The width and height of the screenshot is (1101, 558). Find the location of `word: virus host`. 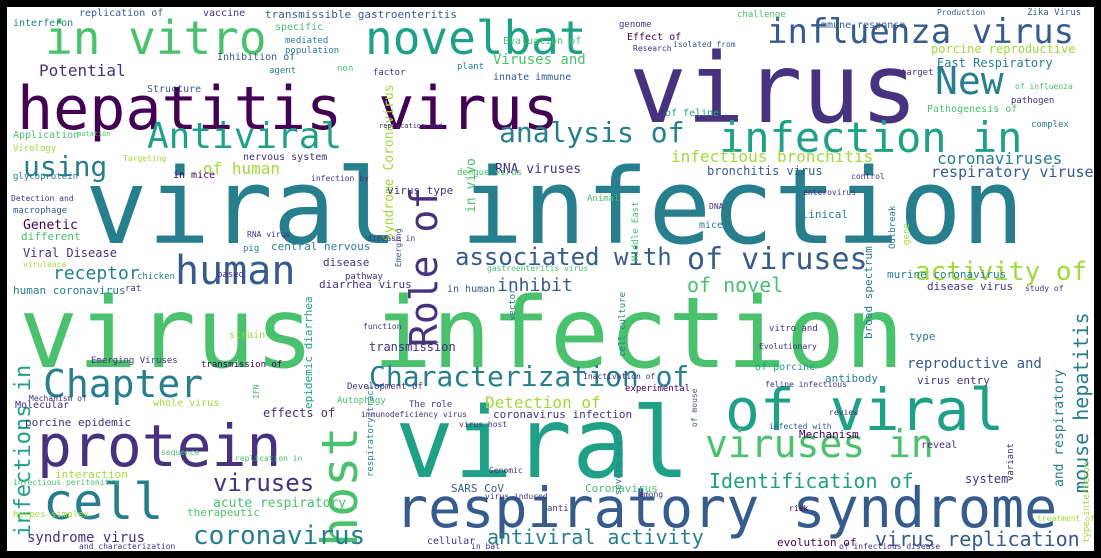

word: virus host is located at coordinates (483, 424).